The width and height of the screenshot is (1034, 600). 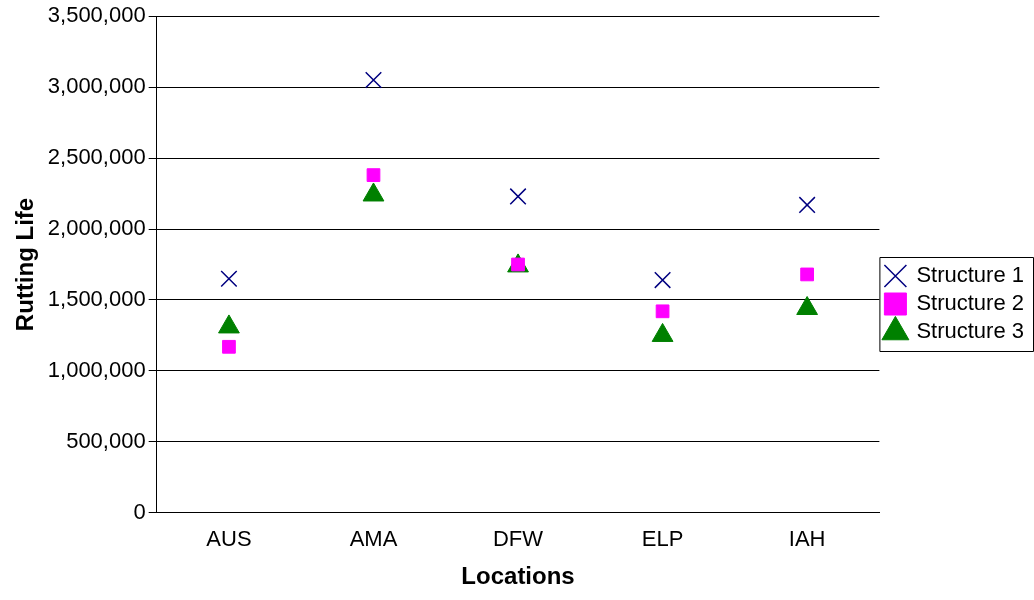 I want to click on y-tick-label: 1,000,000, so click(x=96, y=369).